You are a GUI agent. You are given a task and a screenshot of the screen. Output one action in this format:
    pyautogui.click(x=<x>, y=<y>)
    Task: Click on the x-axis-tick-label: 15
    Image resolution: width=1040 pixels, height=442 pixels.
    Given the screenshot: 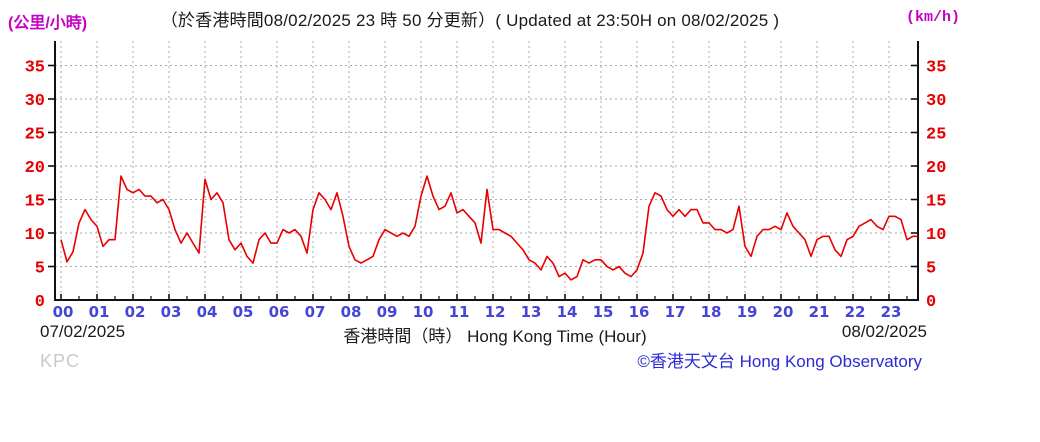 What is the action you would take?
    pyautogui.click(x=603, y=312)
    